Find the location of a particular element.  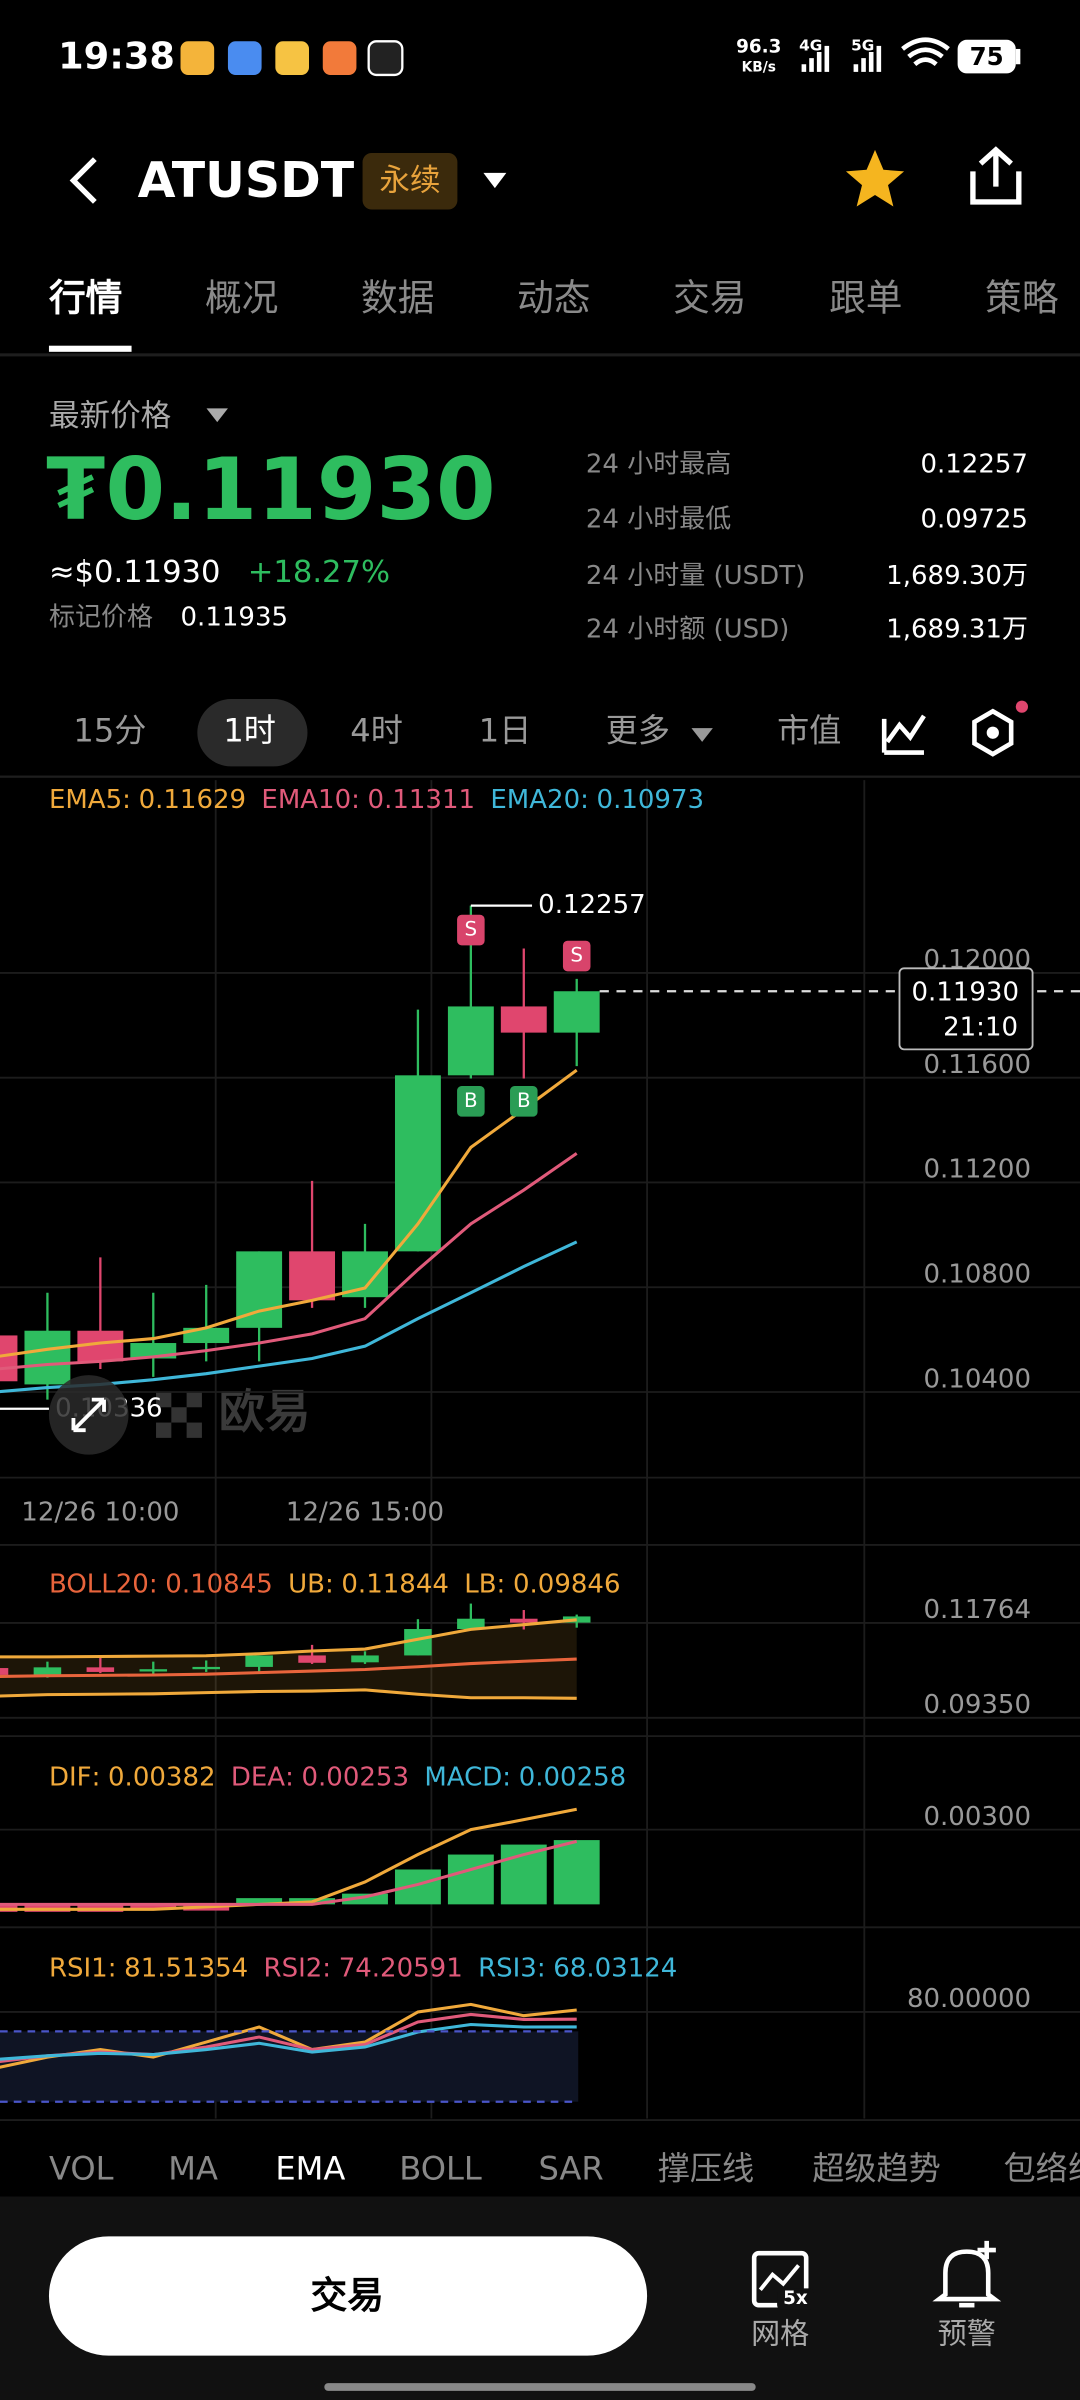

stat-label: 24 小时最高 is located at coordinates (658, 465).